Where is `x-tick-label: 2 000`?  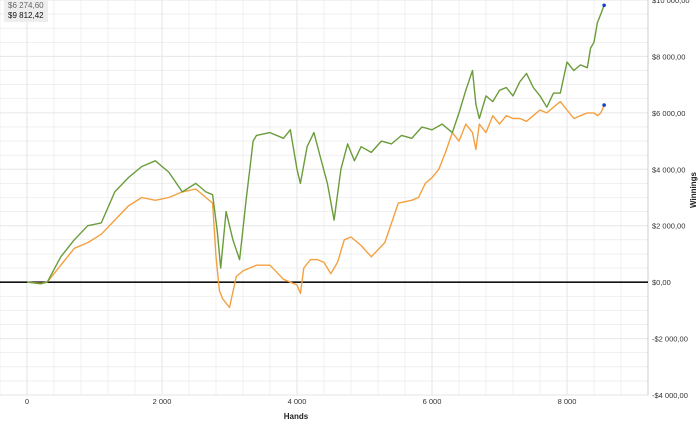
x-tick-label: 2 000 is located at coordinates (162, 401).